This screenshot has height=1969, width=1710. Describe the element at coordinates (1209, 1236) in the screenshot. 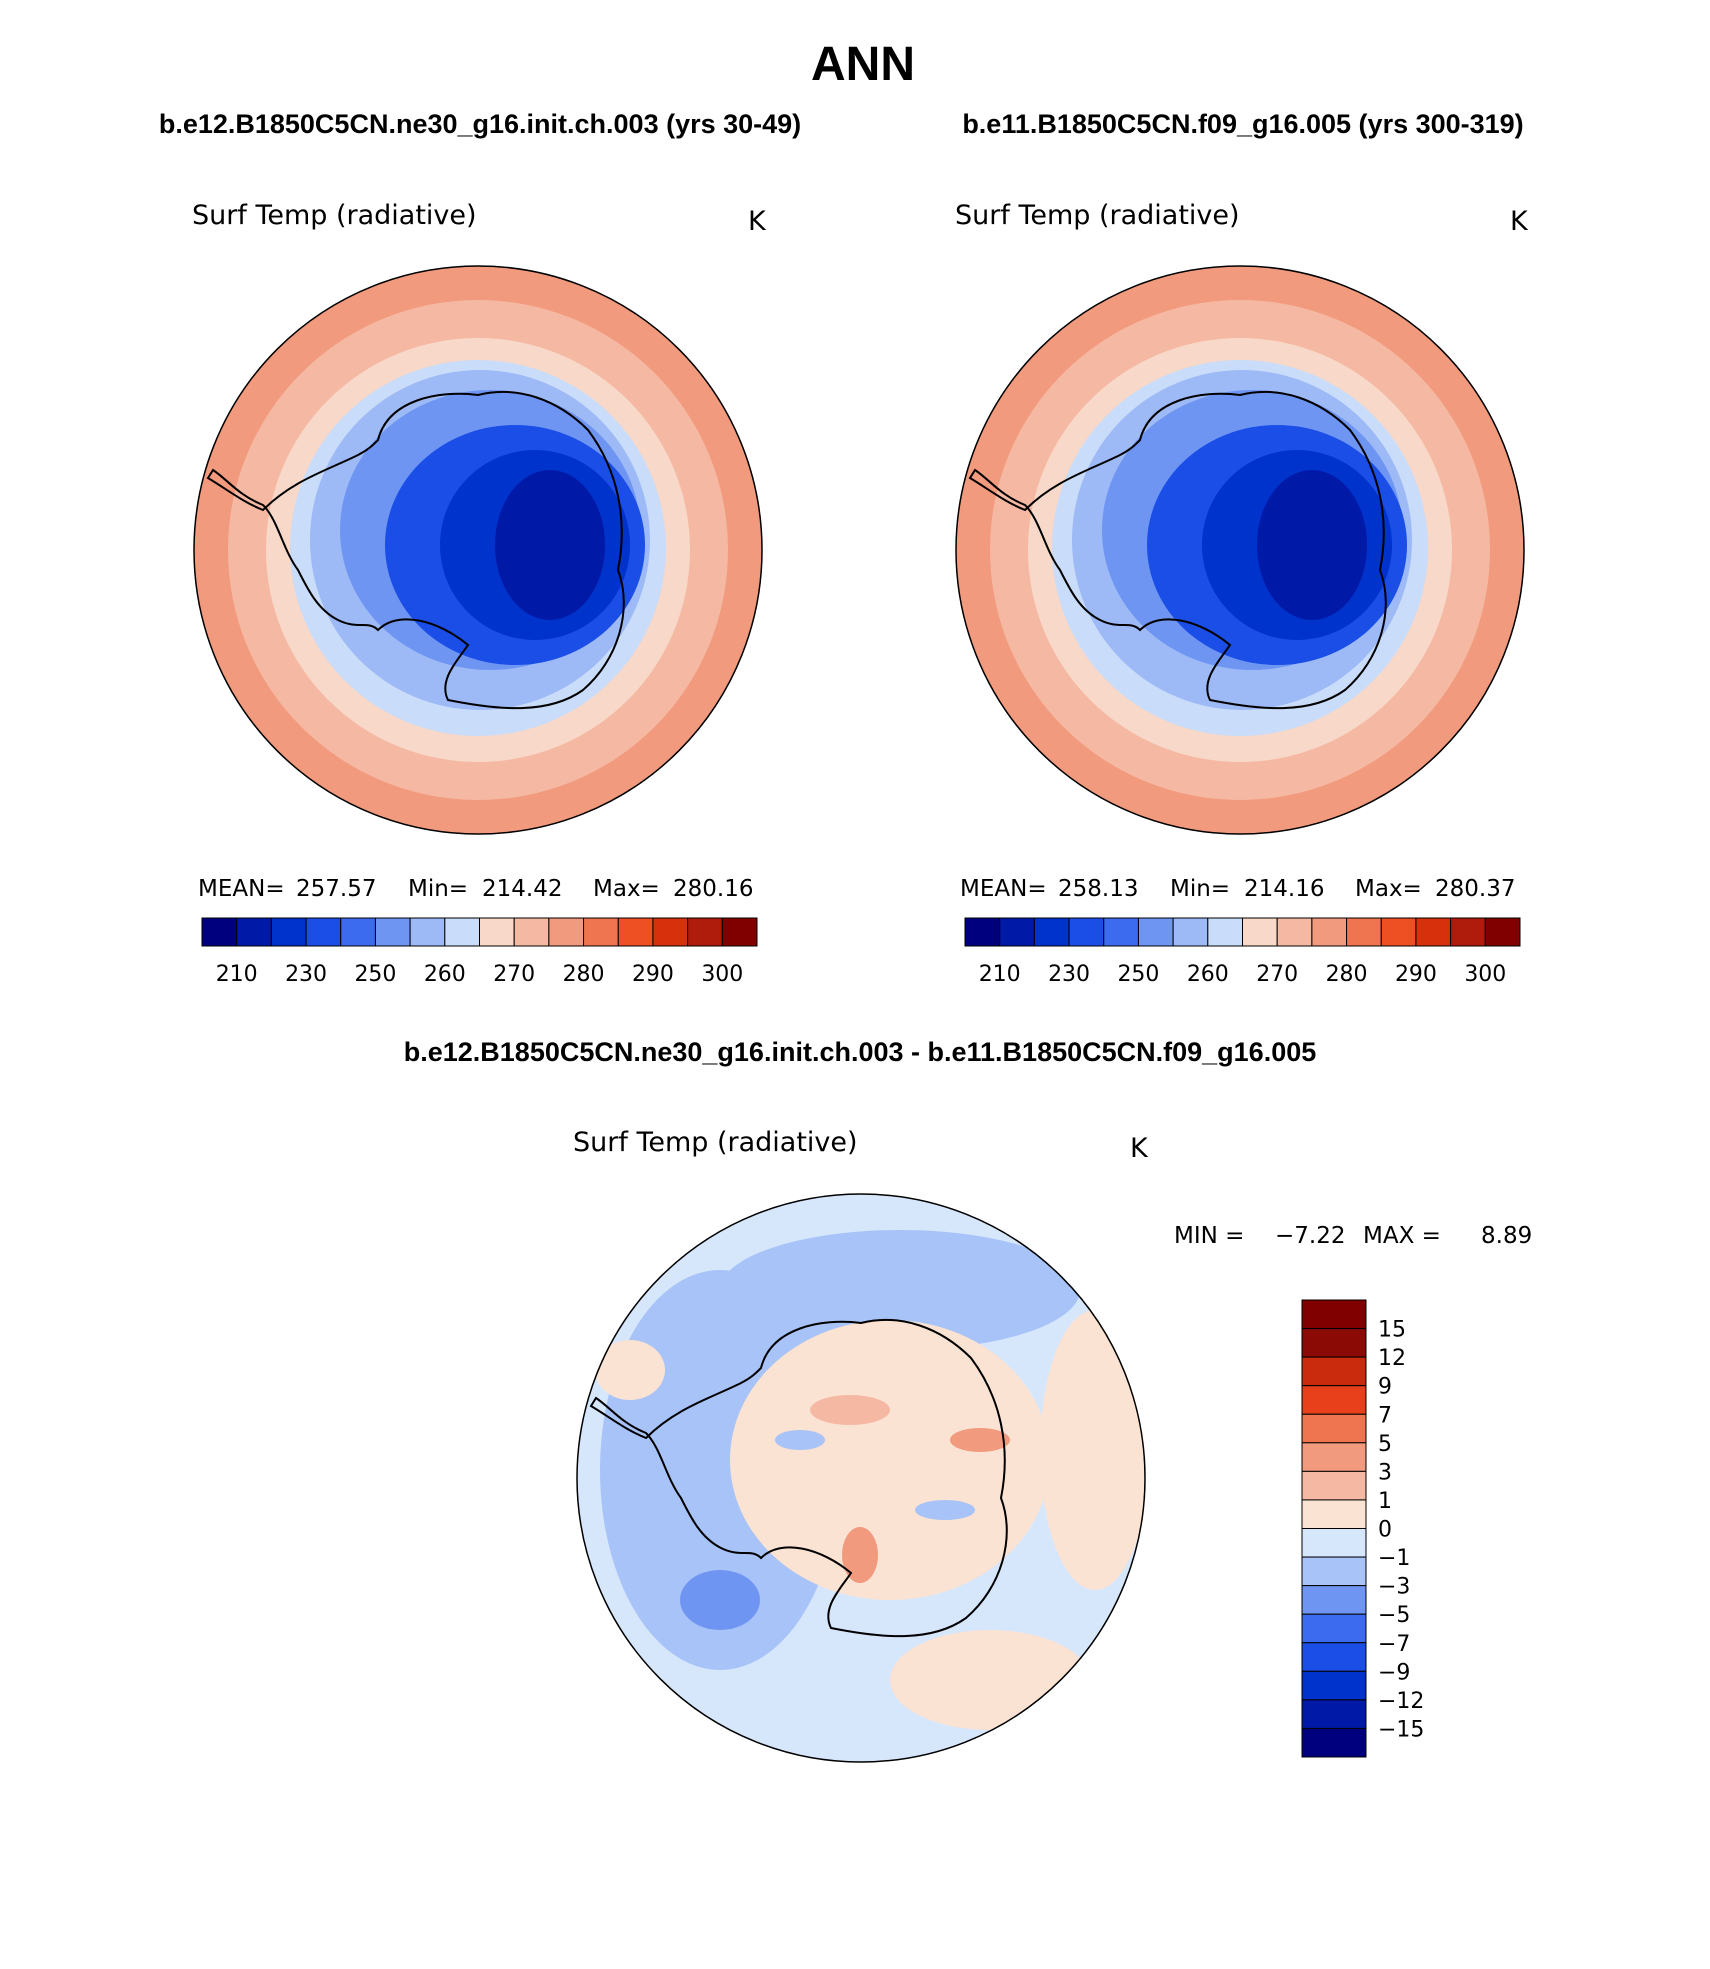

I see `min-label: MIN =` at that location.